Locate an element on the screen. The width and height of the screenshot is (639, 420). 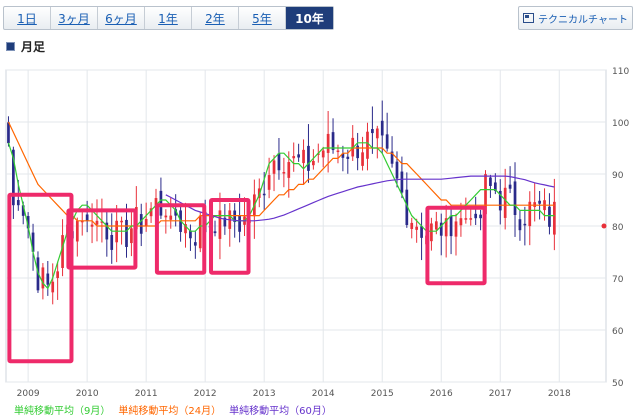
x-tick-label: 2013 is located at coordinates (264, 394).